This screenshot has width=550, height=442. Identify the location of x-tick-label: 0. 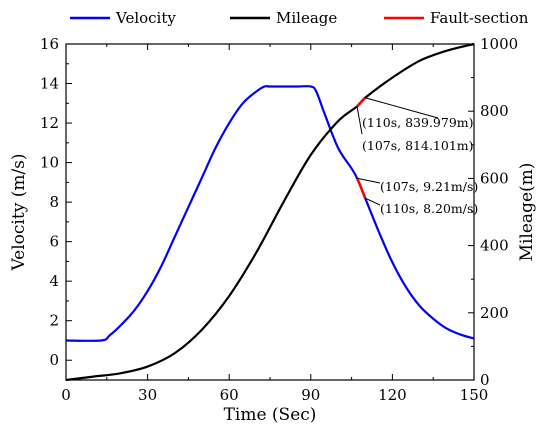
(66, 395).